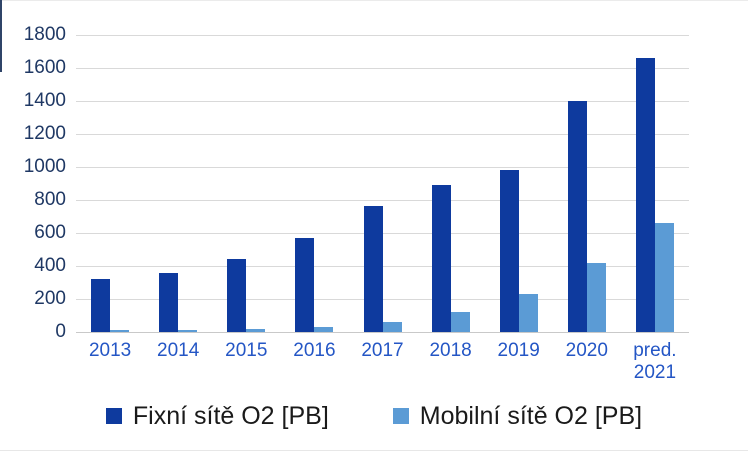 The image size is (748, 455). I want to click on y-axis-label-1000: 1000, so click(44, 166).